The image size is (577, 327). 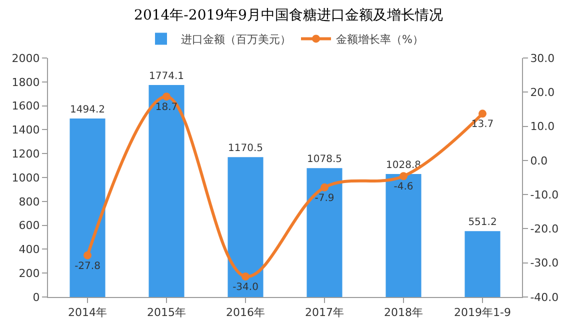 What do you see at coordinates (404, 187) in the screenshot?
I see `data-label: -4.6` at bounding box center [404, 187].